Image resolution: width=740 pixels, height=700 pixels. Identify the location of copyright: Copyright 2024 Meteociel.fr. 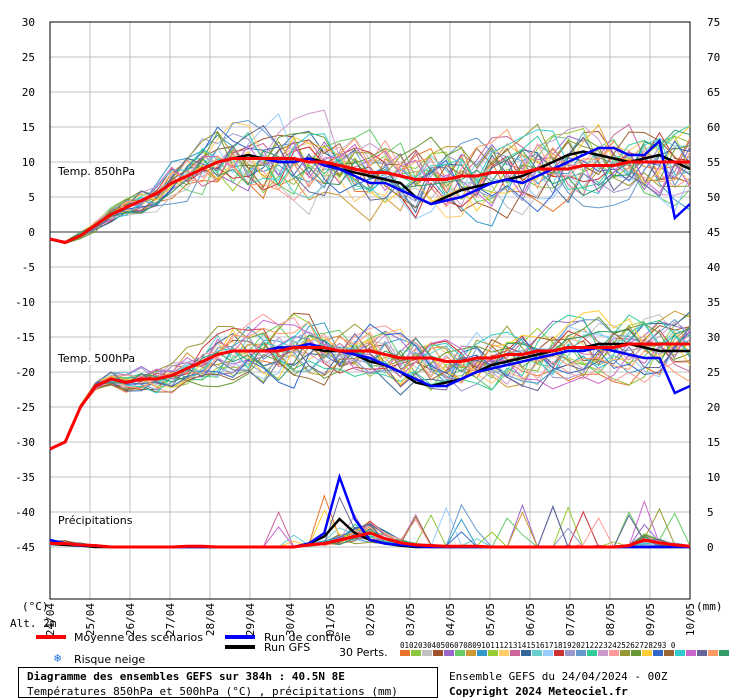
(538, 691).